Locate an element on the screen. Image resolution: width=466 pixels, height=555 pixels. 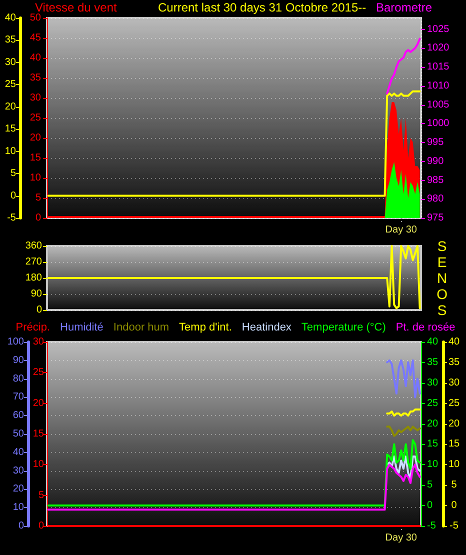
chart-title: Current last 30 days 31 Octobre 2015-- is located at coordinates (262, 7).